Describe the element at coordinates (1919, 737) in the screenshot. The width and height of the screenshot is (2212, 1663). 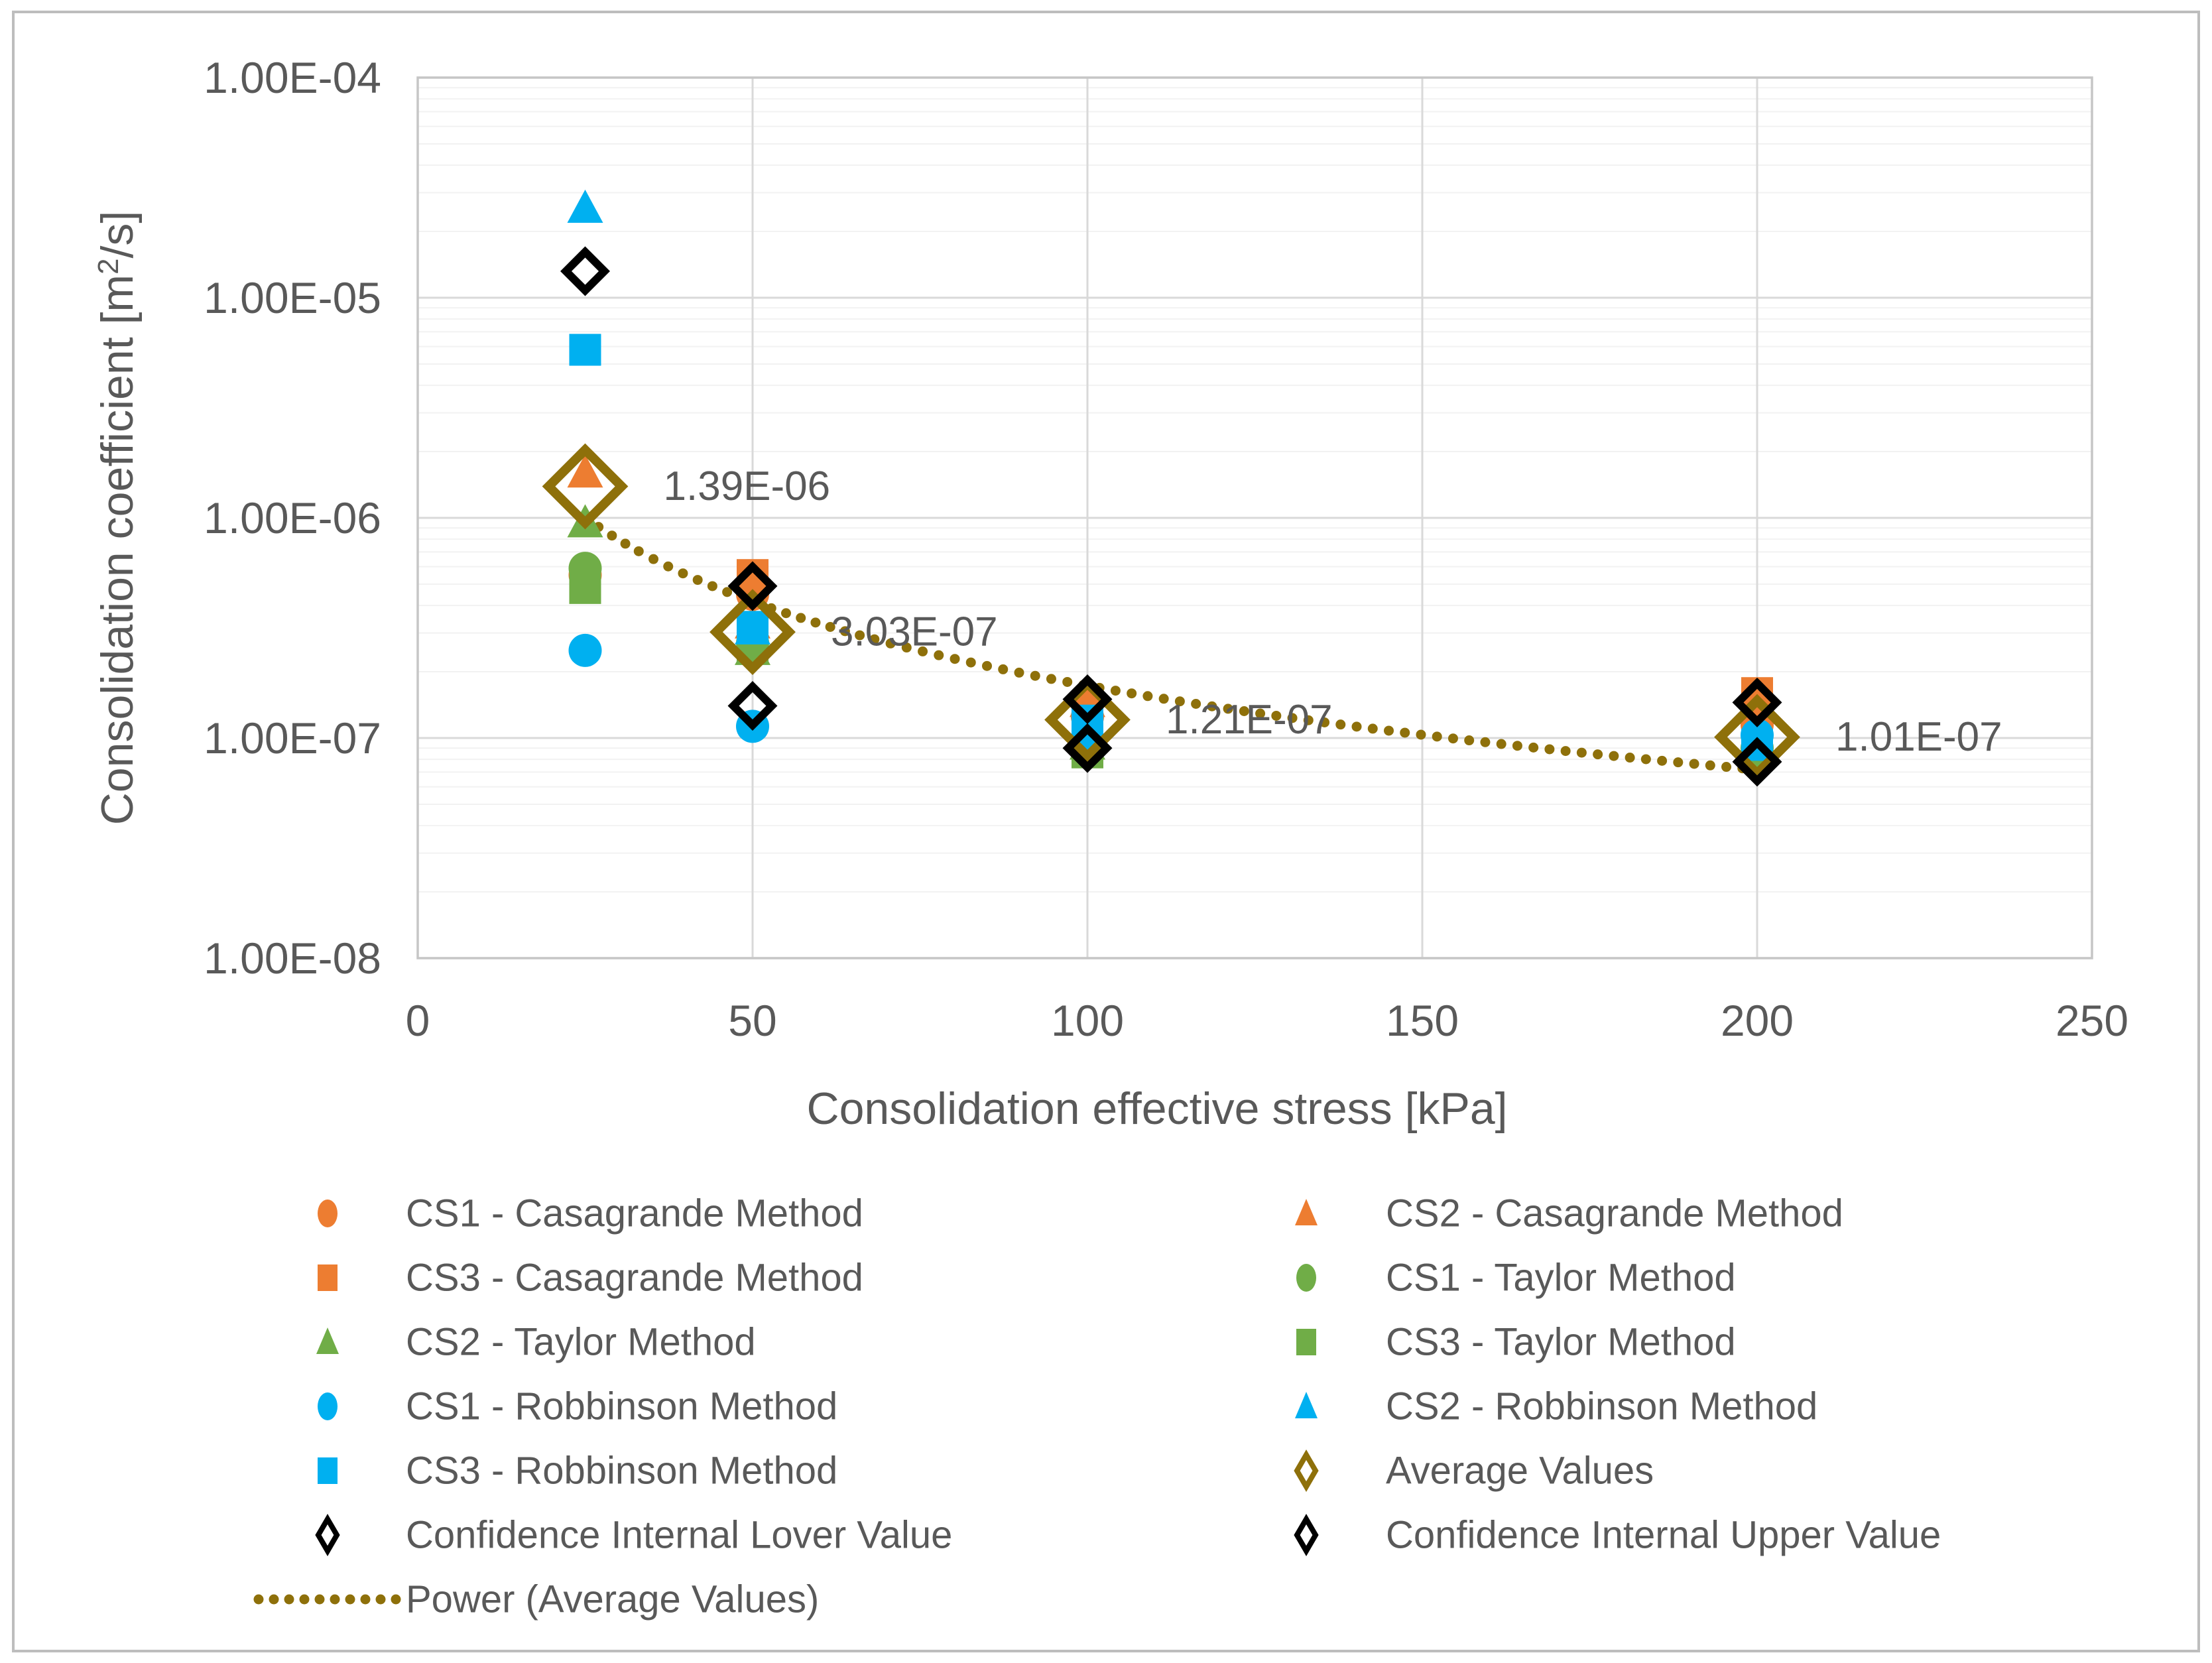
I see `data-label: 1.01E-07` at that location.